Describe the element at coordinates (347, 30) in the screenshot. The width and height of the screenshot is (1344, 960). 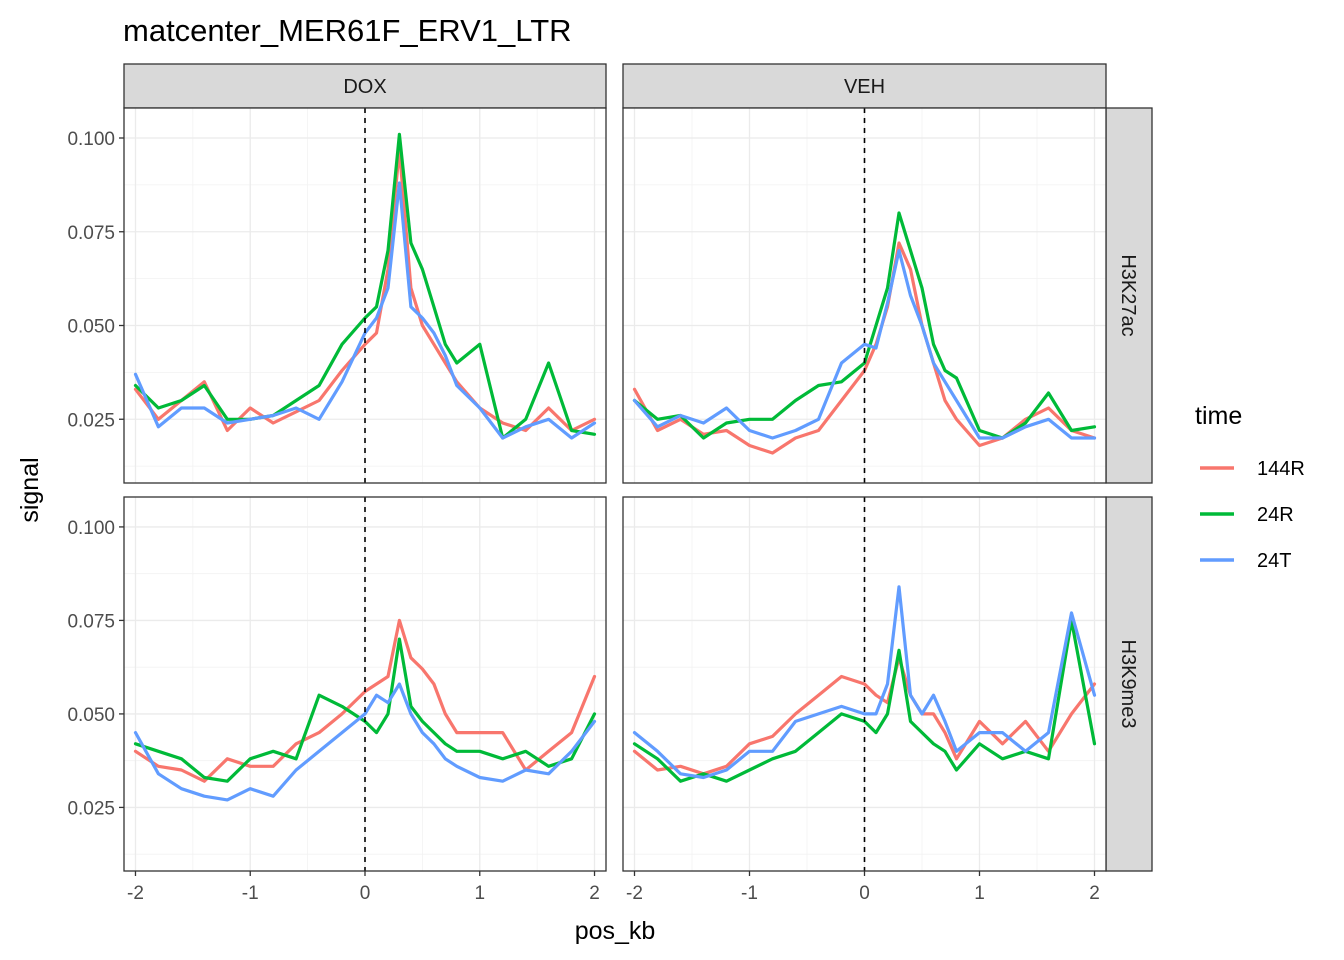
I see `chart-title: matcenter_MER61F_ERV1_LTR` at that location.